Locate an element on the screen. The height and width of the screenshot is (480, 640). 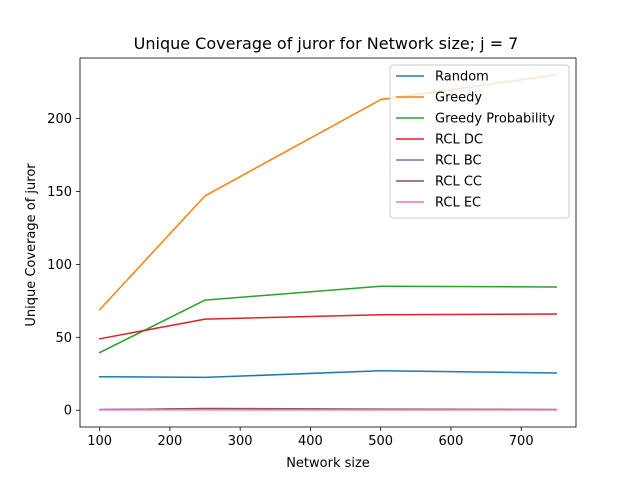
legend-label: RCL EC is located at coordinates (458, 203).